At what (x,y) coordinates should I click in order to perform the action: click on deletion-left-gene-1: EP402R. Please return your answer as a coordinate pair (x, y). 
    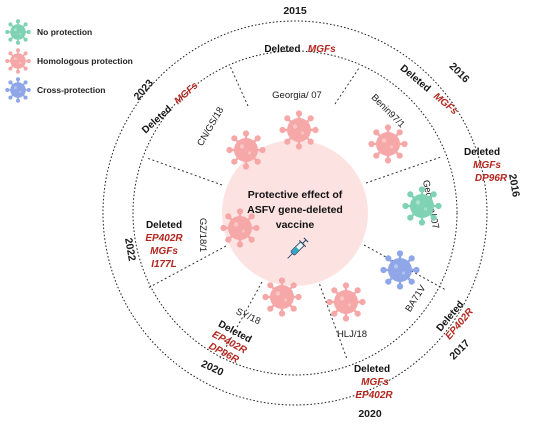
    Looking at the image, I should click on (164, 238).